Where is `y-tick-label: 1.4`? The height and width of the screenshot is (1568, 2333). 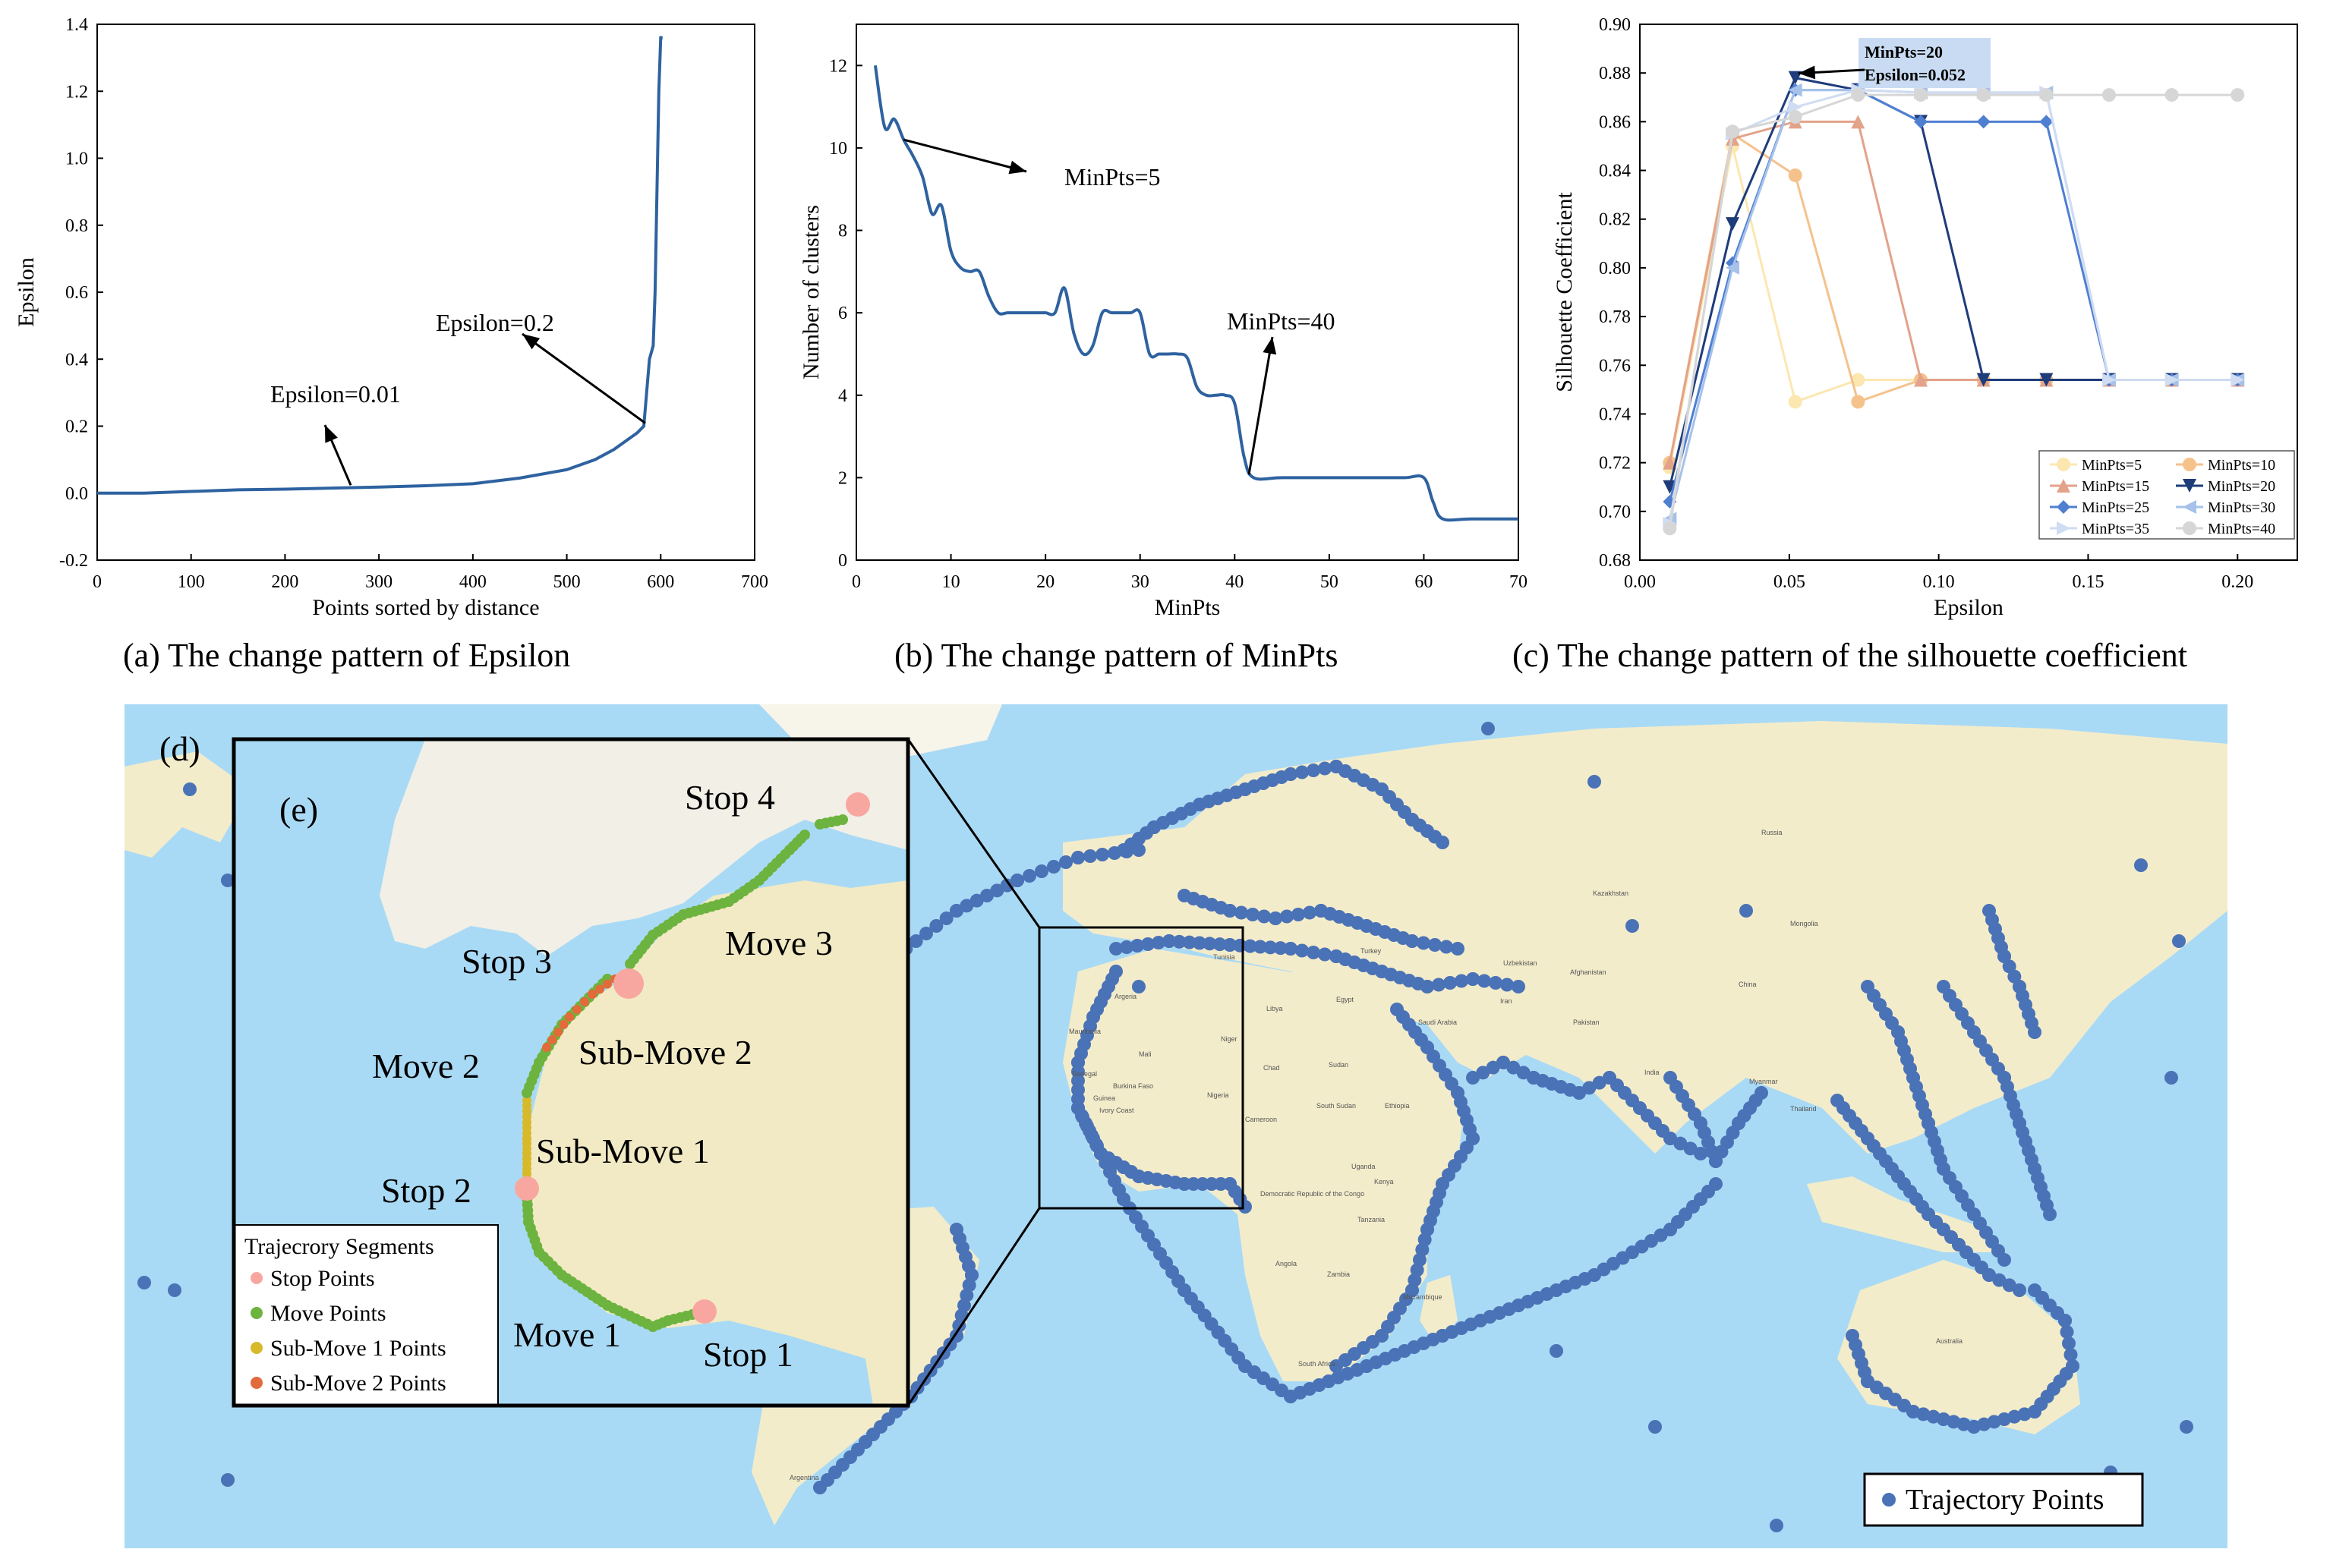
y-tick-label: 1.4 is located at coordinates (77, 25).